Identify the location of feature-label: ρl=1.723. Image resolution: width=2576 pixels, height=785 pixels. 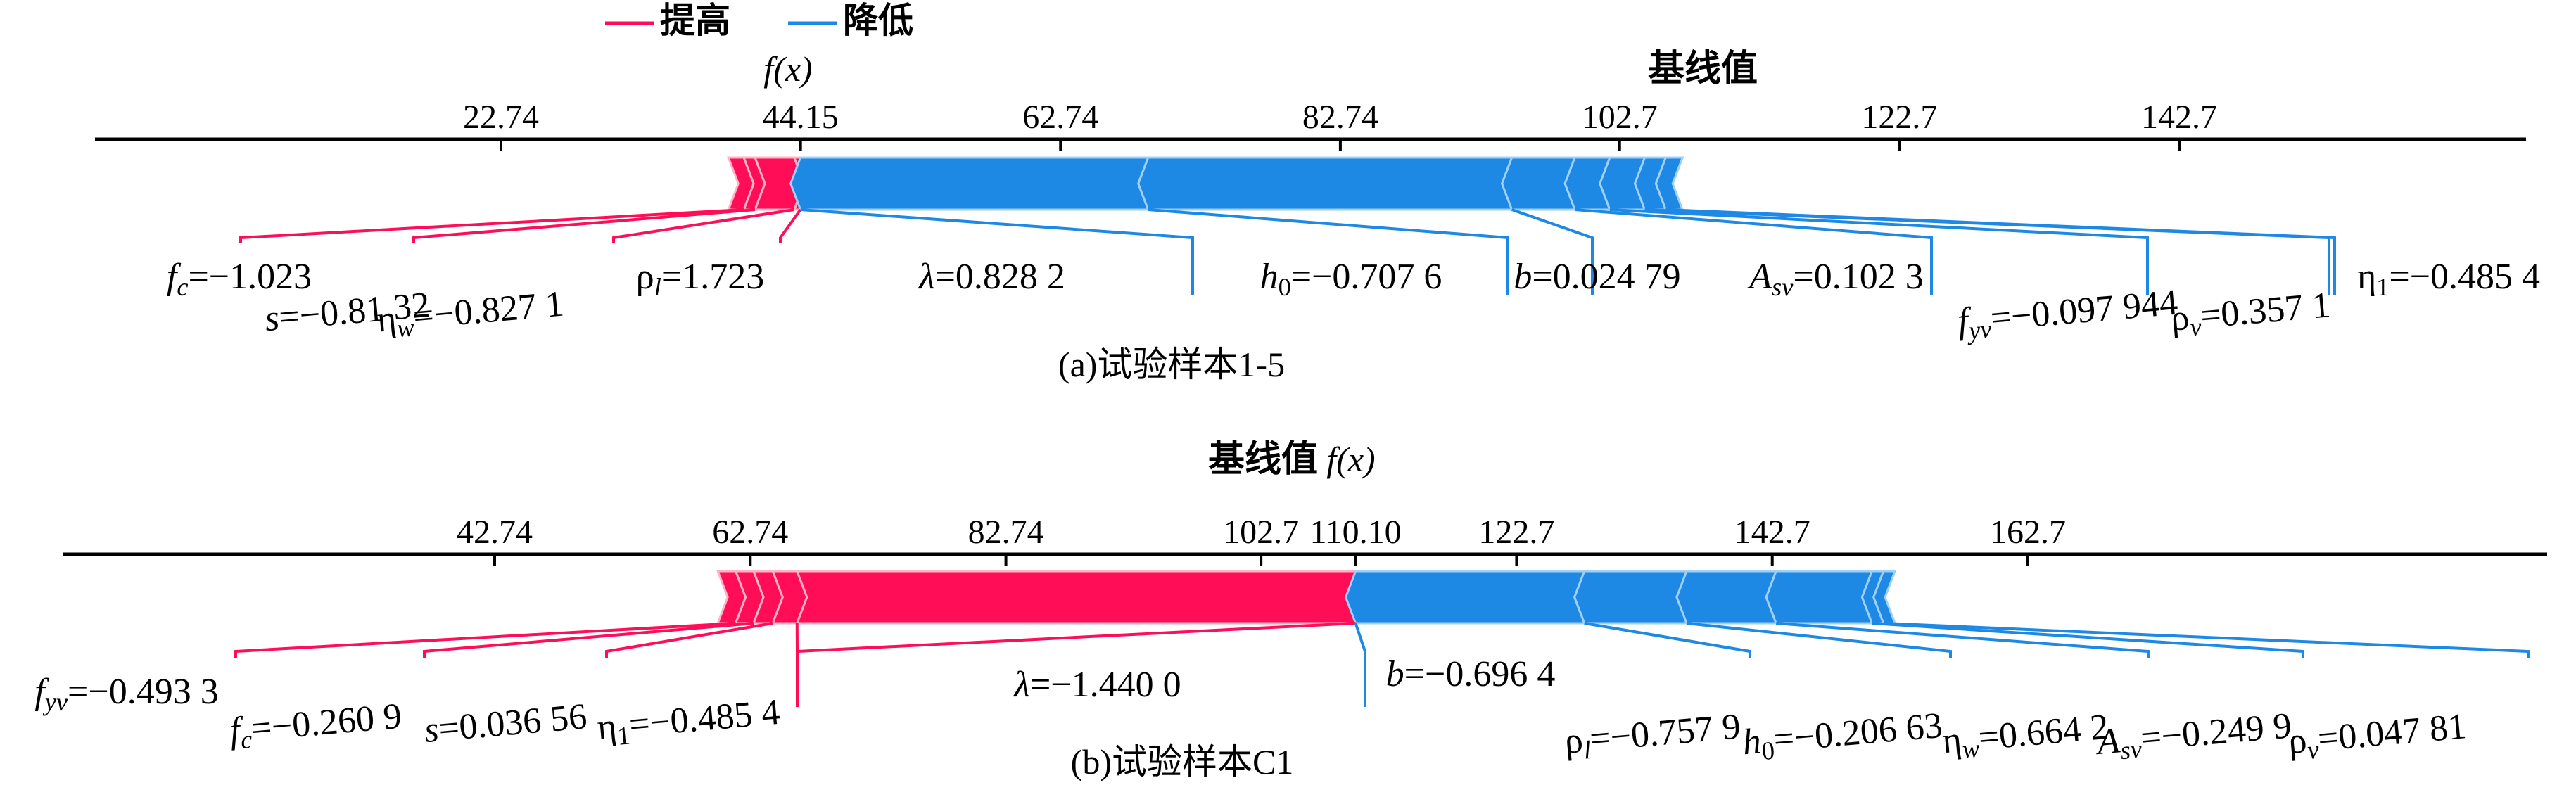
(700, 279).